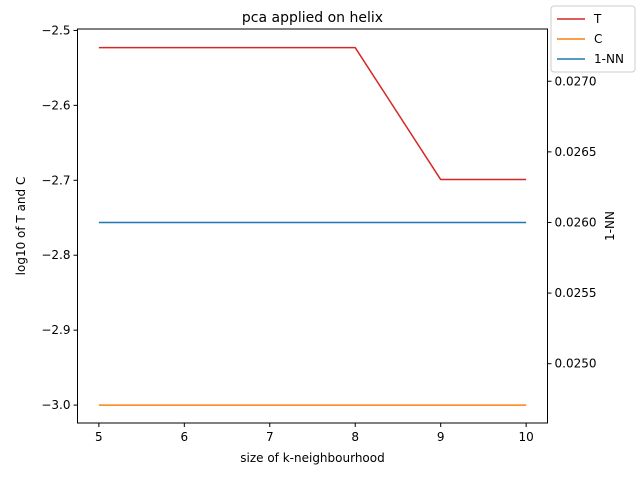  What do you see at coordinates (597, 19) in the screenshot?
I see `legend-label: T` at bounding box center [597, 19].